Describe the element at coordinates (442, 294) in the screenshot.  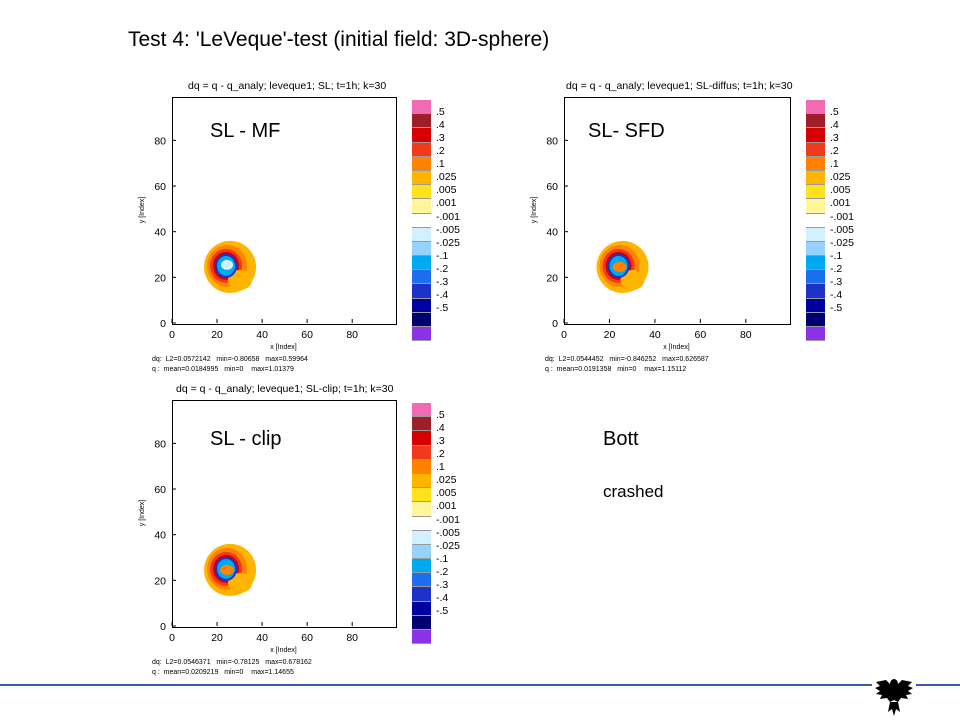
I see `colorbar-label: -.4` at that location.